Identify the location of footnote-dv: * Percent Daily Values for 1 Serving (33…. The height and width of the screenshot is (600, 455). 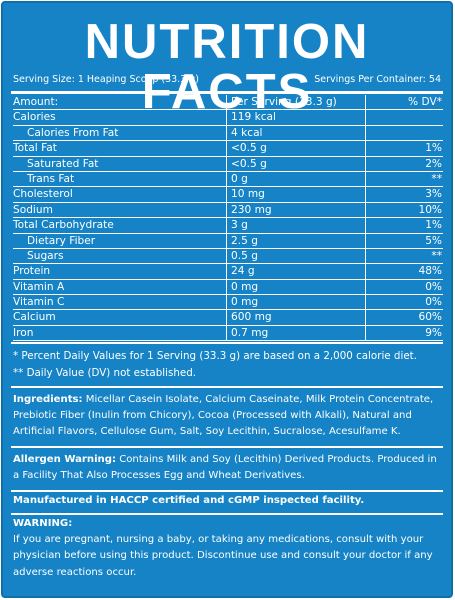
(215, 356).